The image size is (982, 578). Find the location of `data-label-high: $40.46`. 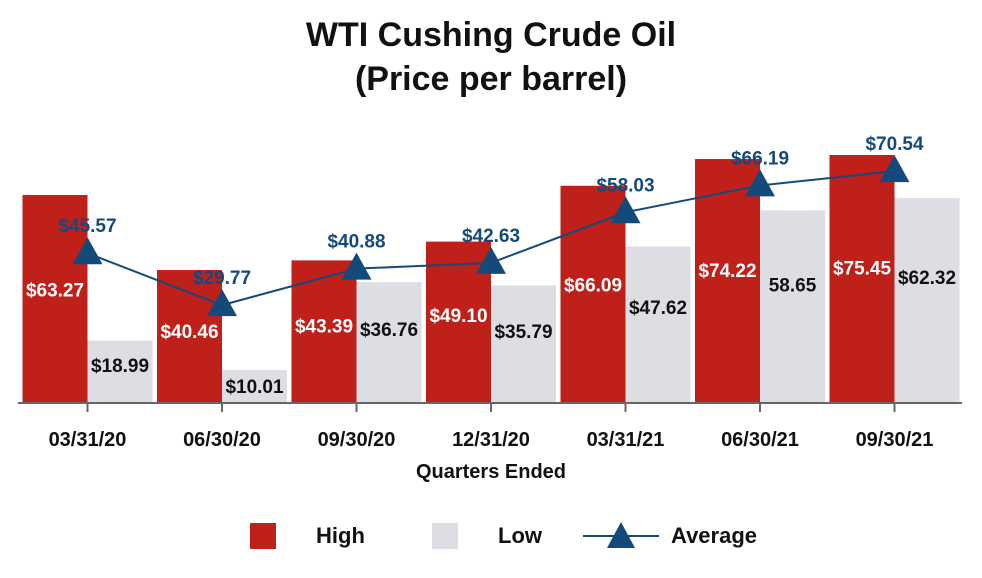

data-label-high: $40.46 is located at coordinates (189, 332).